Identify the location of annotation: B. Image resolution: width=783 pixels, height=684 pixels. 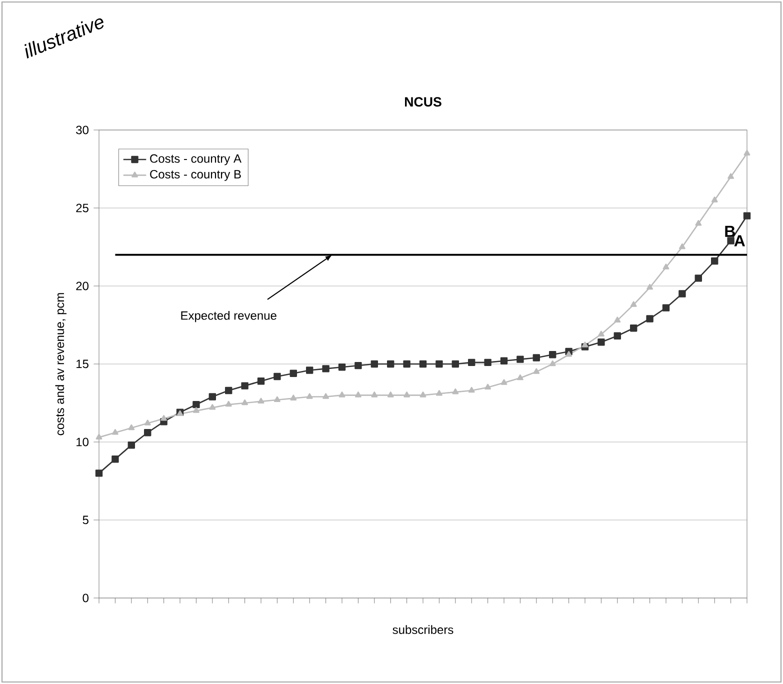
(730, 231).